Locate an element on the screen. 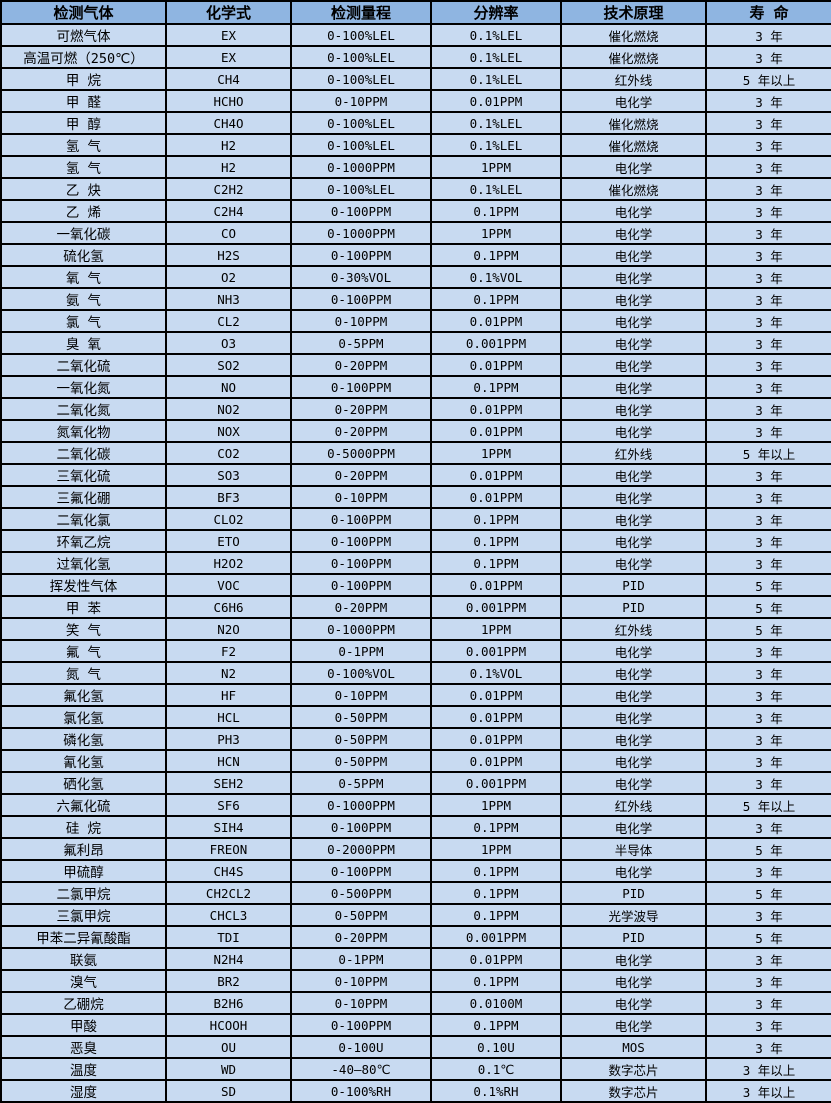 The height and width of the screenshot is (1103, 831). chemical-formula-cell: SEH2 is located at coordinates (228, 783).